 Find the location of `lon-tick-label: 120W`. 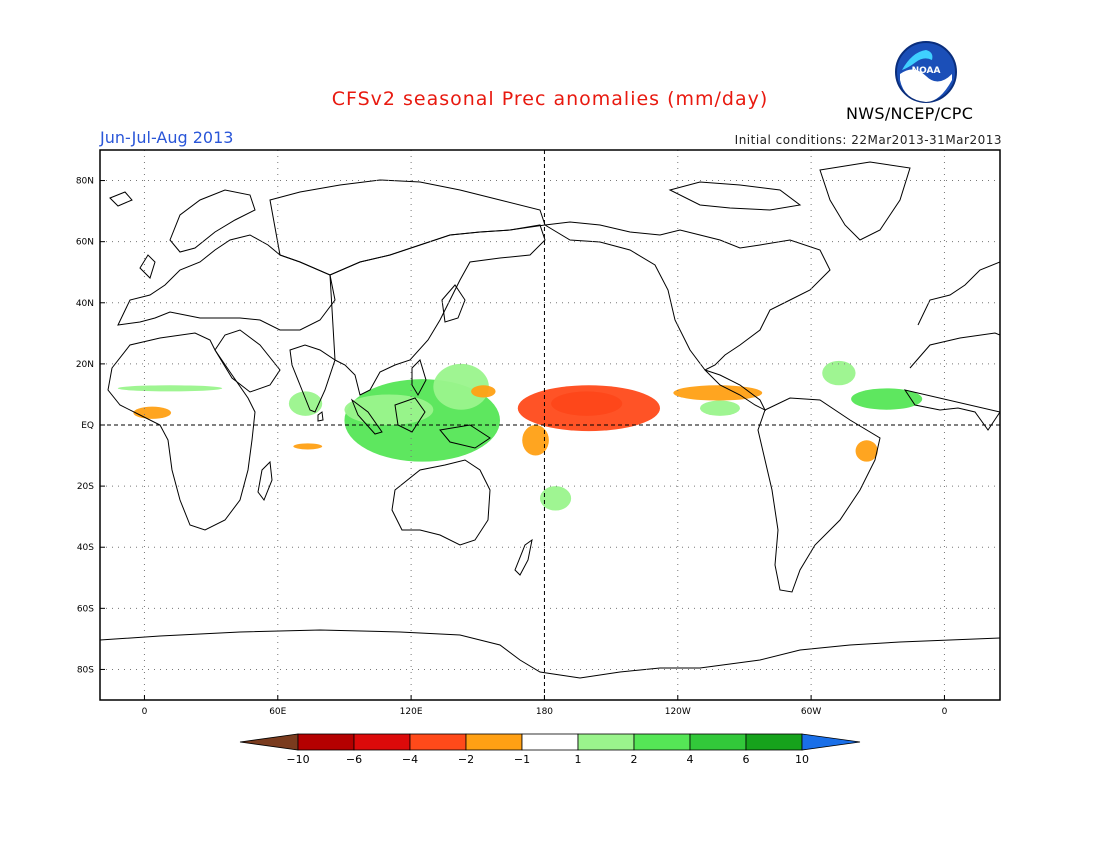

lon-tick-label: 120W is located at coordinates (678, 712).